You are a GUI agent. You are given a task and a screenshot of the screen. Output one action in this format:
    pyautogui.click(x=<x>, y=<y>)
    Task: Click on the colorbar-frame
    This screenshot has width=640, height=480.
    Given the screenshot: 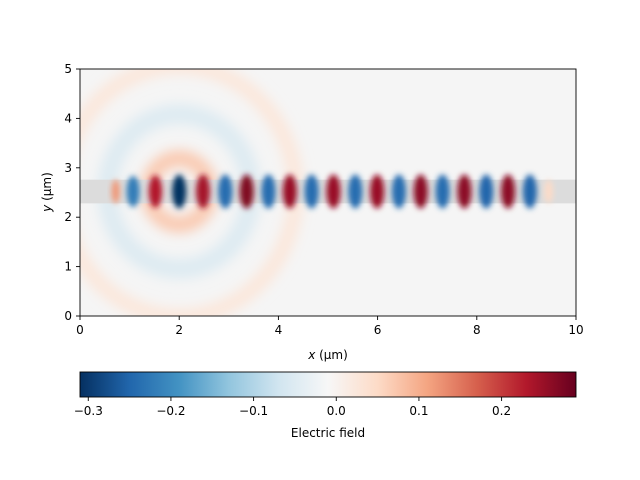 What is the action you would take?
    pyautogui.click(x=328, y=384)
    